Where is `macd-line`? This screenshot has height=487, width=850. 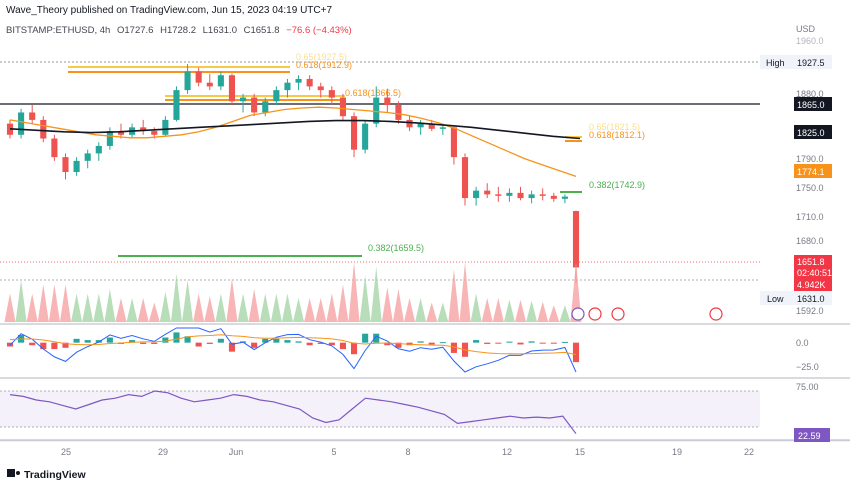
macd-line is located at coordinates (293, 350).